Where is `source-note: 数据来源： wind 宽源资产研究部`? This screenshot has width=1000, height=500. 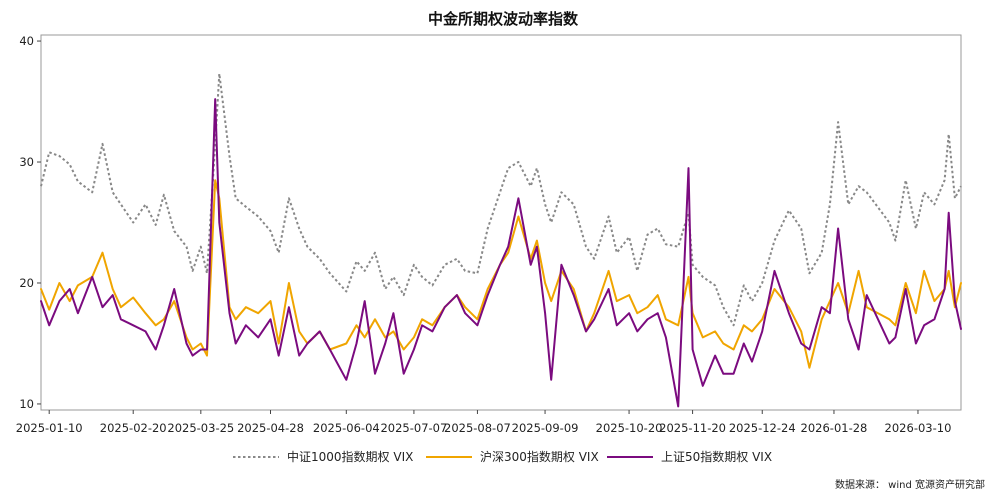
source-note: 数据来源： wind 宽源资产研究部 is located at coordinates (910, 484).